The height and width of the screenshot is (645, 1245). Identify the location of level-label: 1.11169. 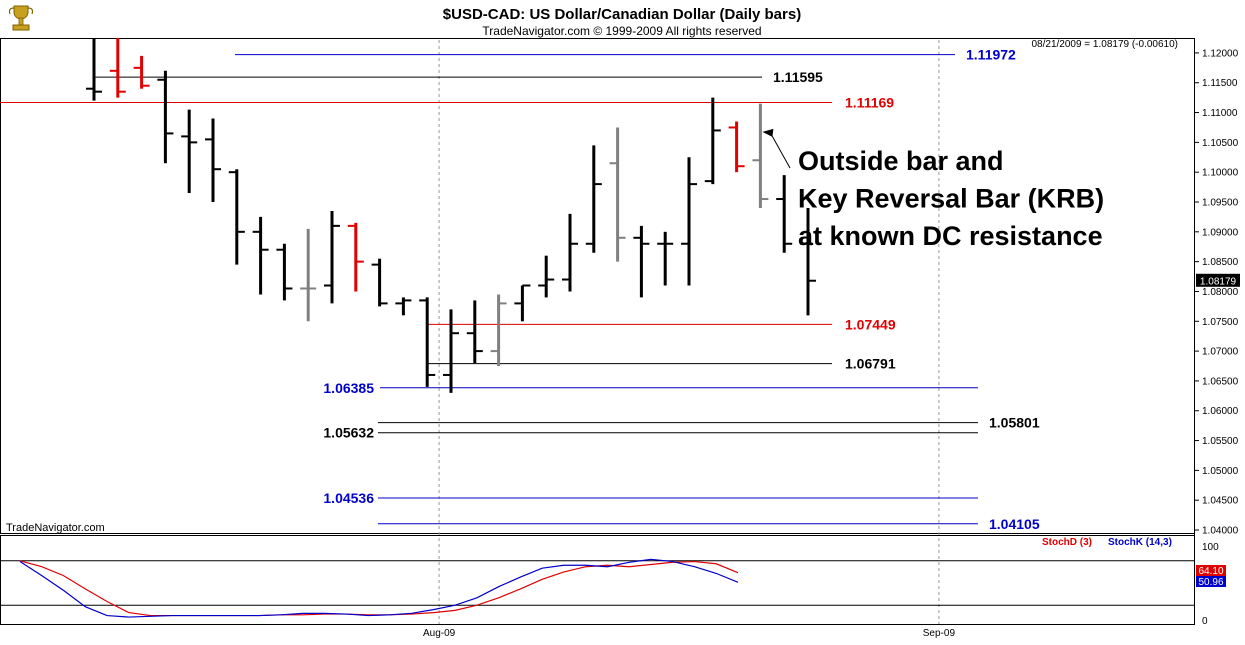
(869, 102).